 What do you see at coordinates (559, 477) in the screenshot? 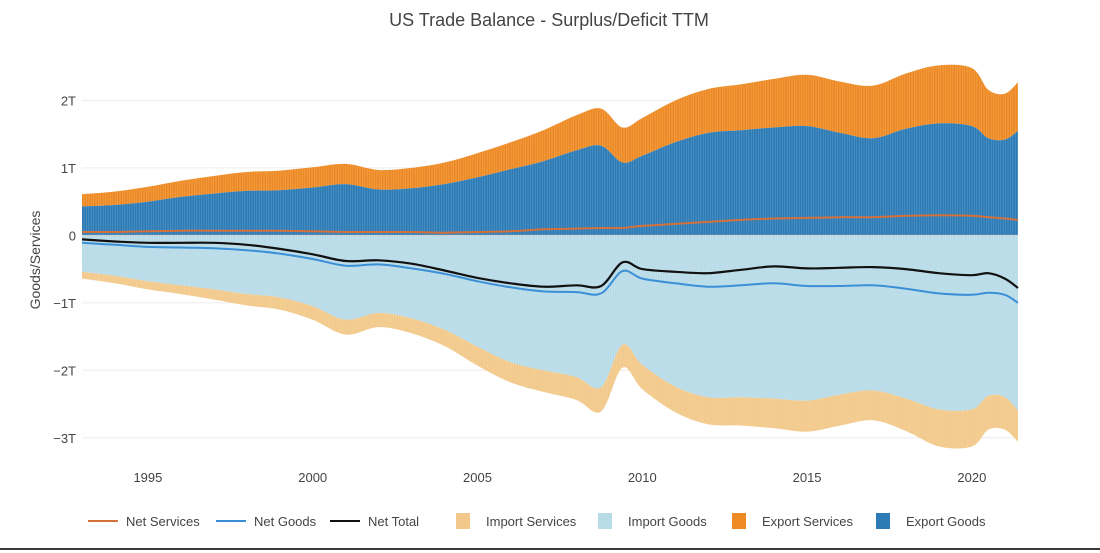
I see `x-axis-ticks: 1995 2000 2005 2010 2015 2020` at bounding box center [559, 477].